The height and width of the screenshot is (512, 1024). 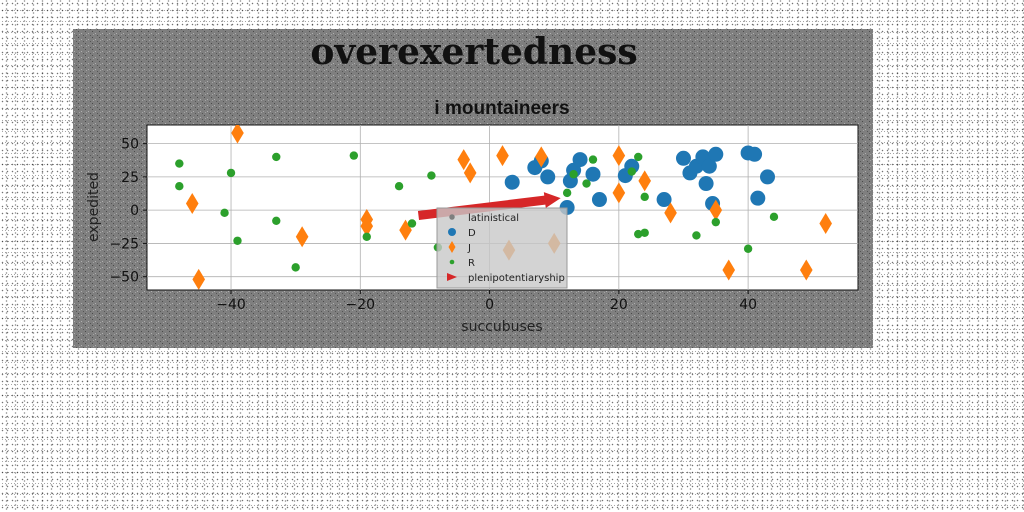 I want to click on x-tick-label: −20, so click(x=361, y=305).